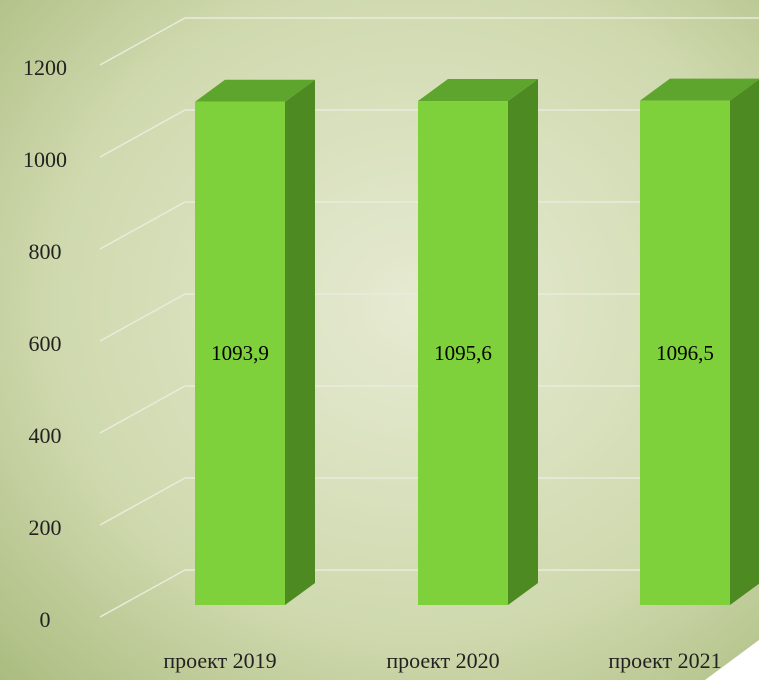 This screenshot has height=680, width=759. I want to click on value-label: 1095,6, so click(463, 353).